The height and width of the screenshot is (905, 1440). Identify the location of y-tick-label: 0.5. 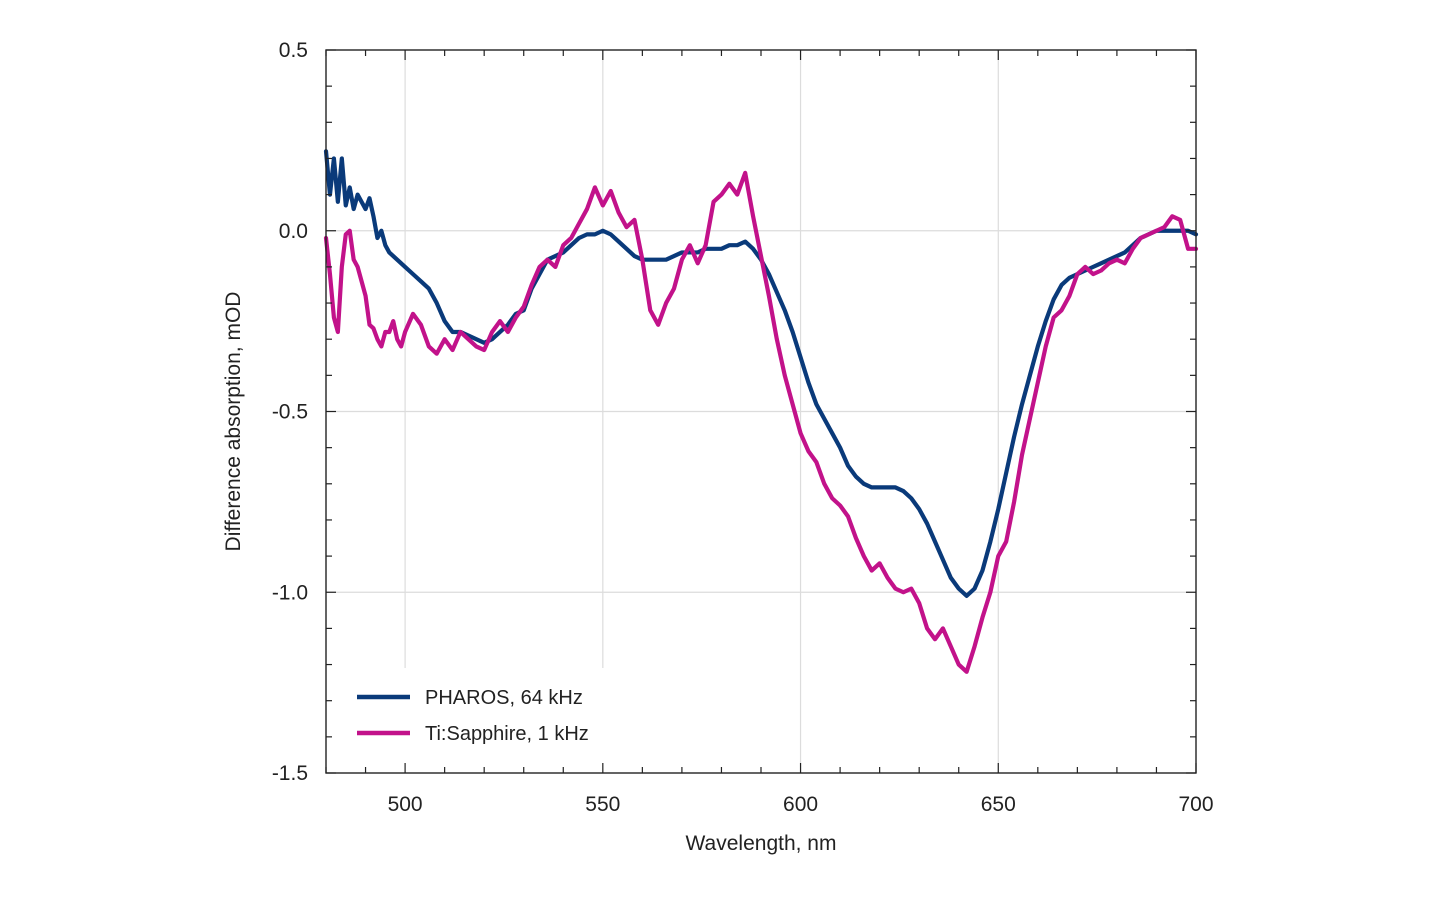
(293, 50).